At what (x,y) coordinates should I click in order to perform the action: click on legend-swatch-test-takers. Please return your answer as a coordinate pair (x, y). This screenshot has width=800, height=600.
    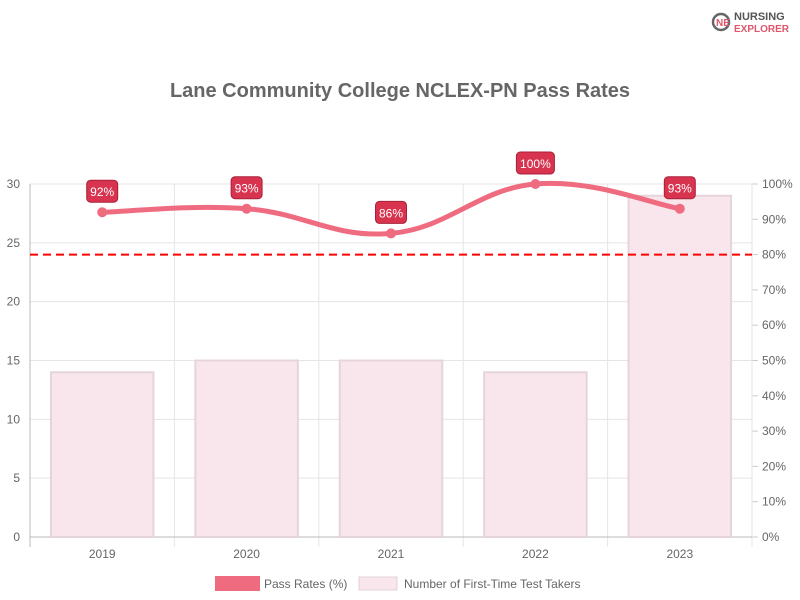
    Looking at the image, I should click on (378, 583).